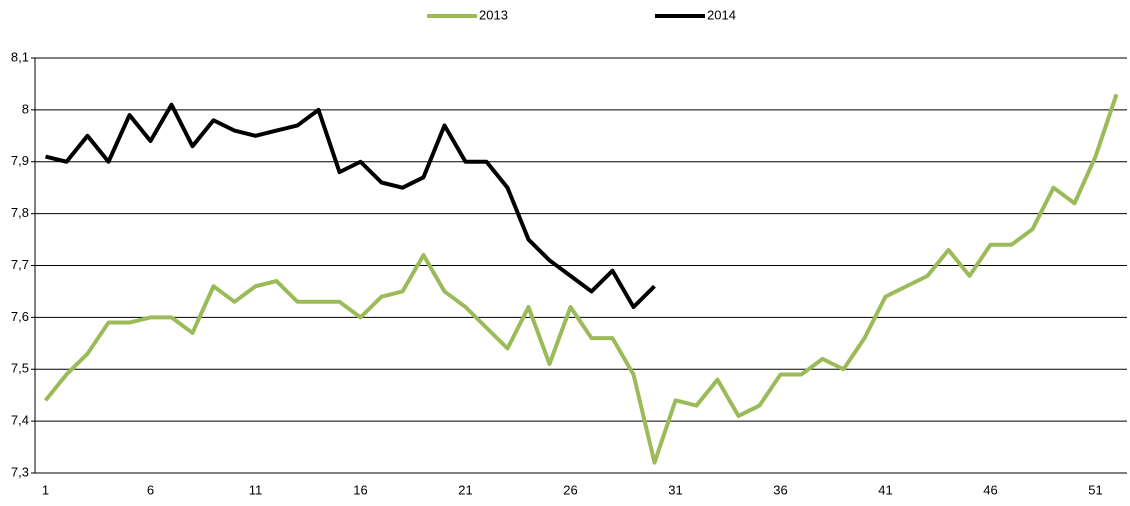 This screenshot has width=1130, height=506. What do you see at coordinates (1095, 489) in the screenshot?
I see `x-tick-label: 51` at bounding box center [1095, 489].